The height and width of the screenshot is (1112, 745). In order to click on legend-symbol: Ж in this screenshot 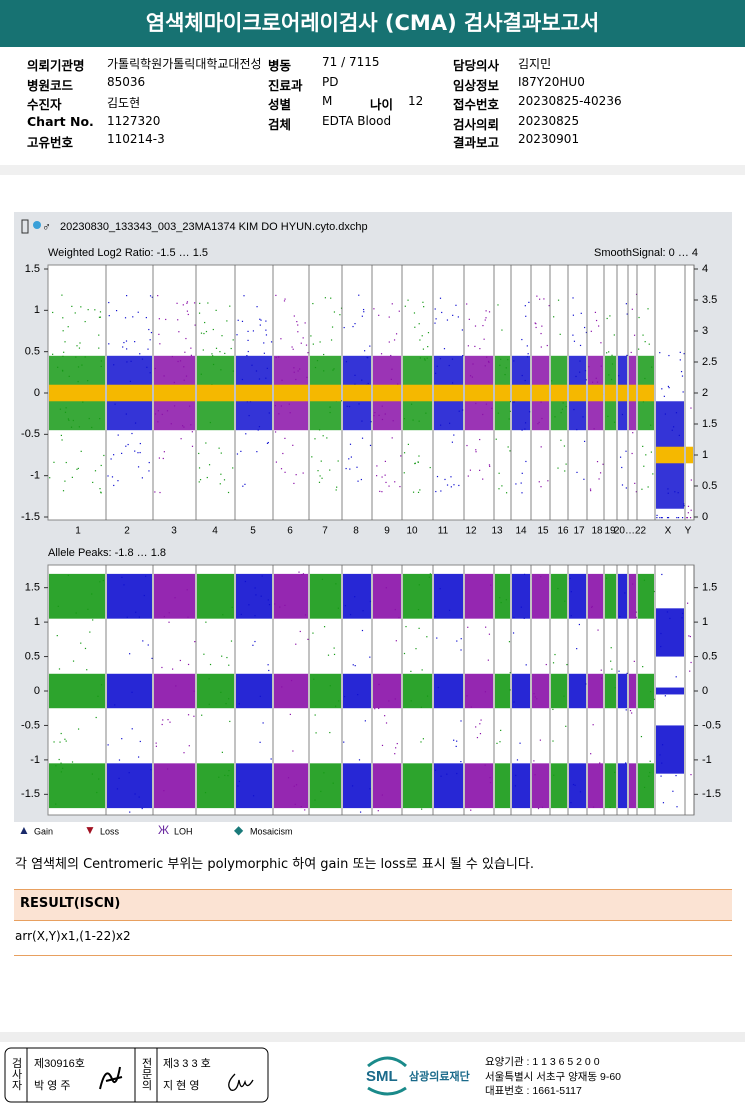, I will do `click(163, 830)`.